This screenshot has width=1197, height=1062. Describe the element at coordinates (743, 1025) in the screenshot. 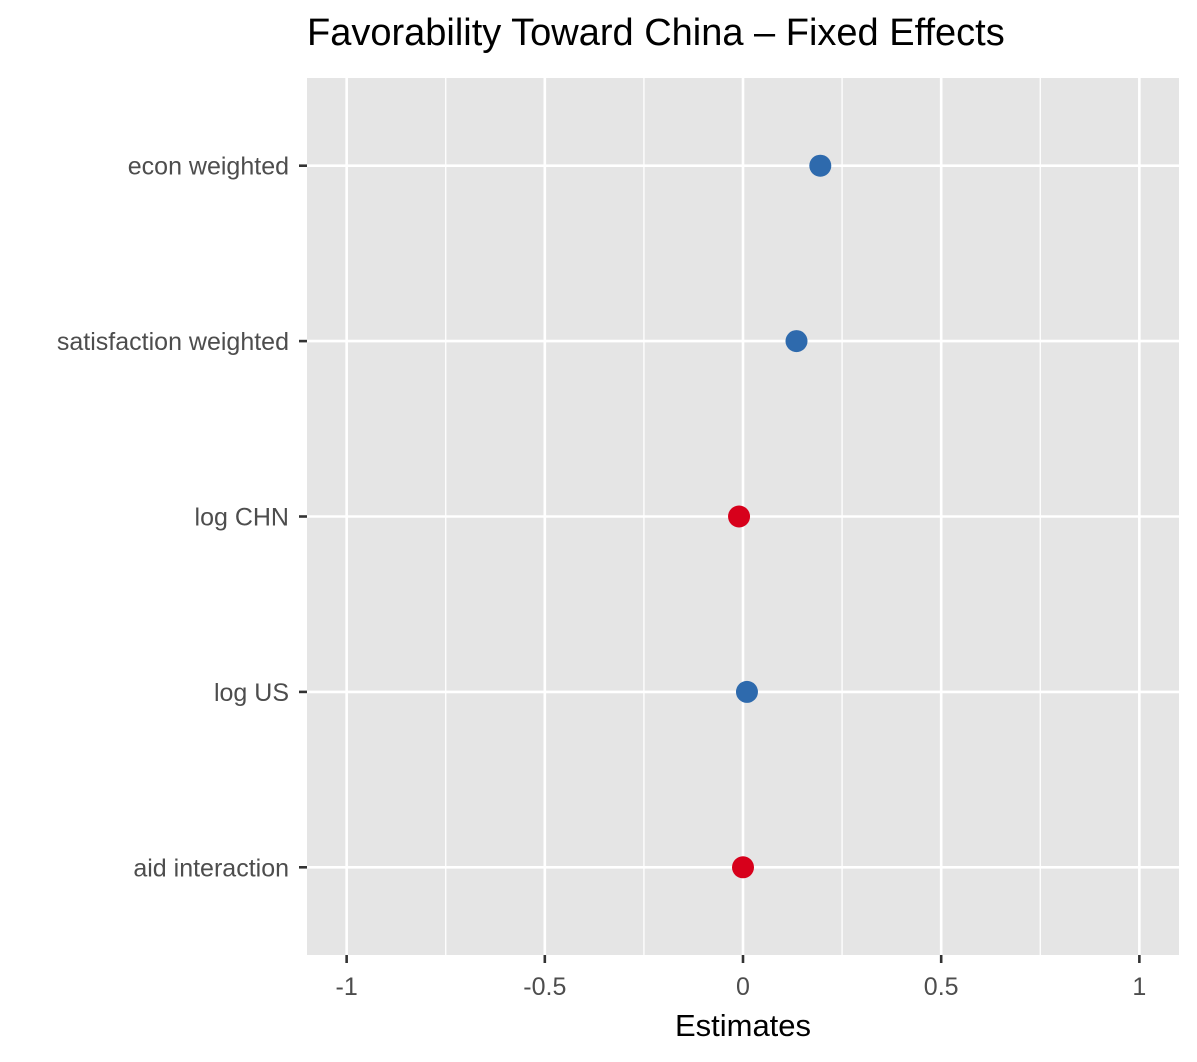

I see `x-axis-title: Estimates` at that location.